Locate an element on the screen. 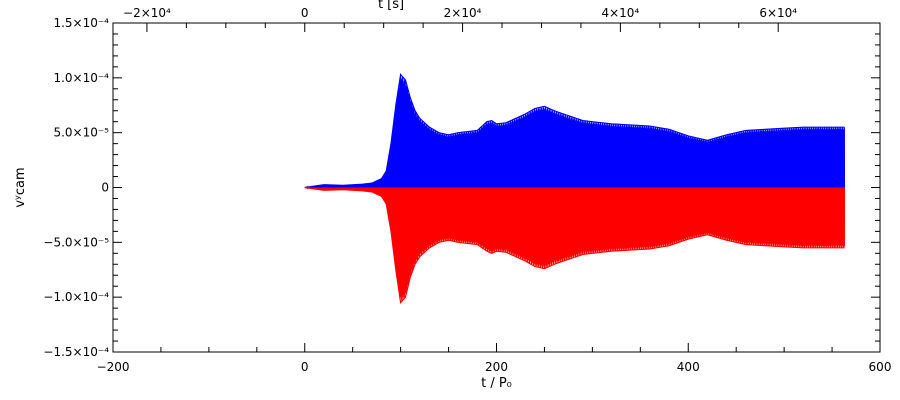 The width and height of the screenshot is (900, 400). x-tick-label: −200 is located at coordinates (113, 367).